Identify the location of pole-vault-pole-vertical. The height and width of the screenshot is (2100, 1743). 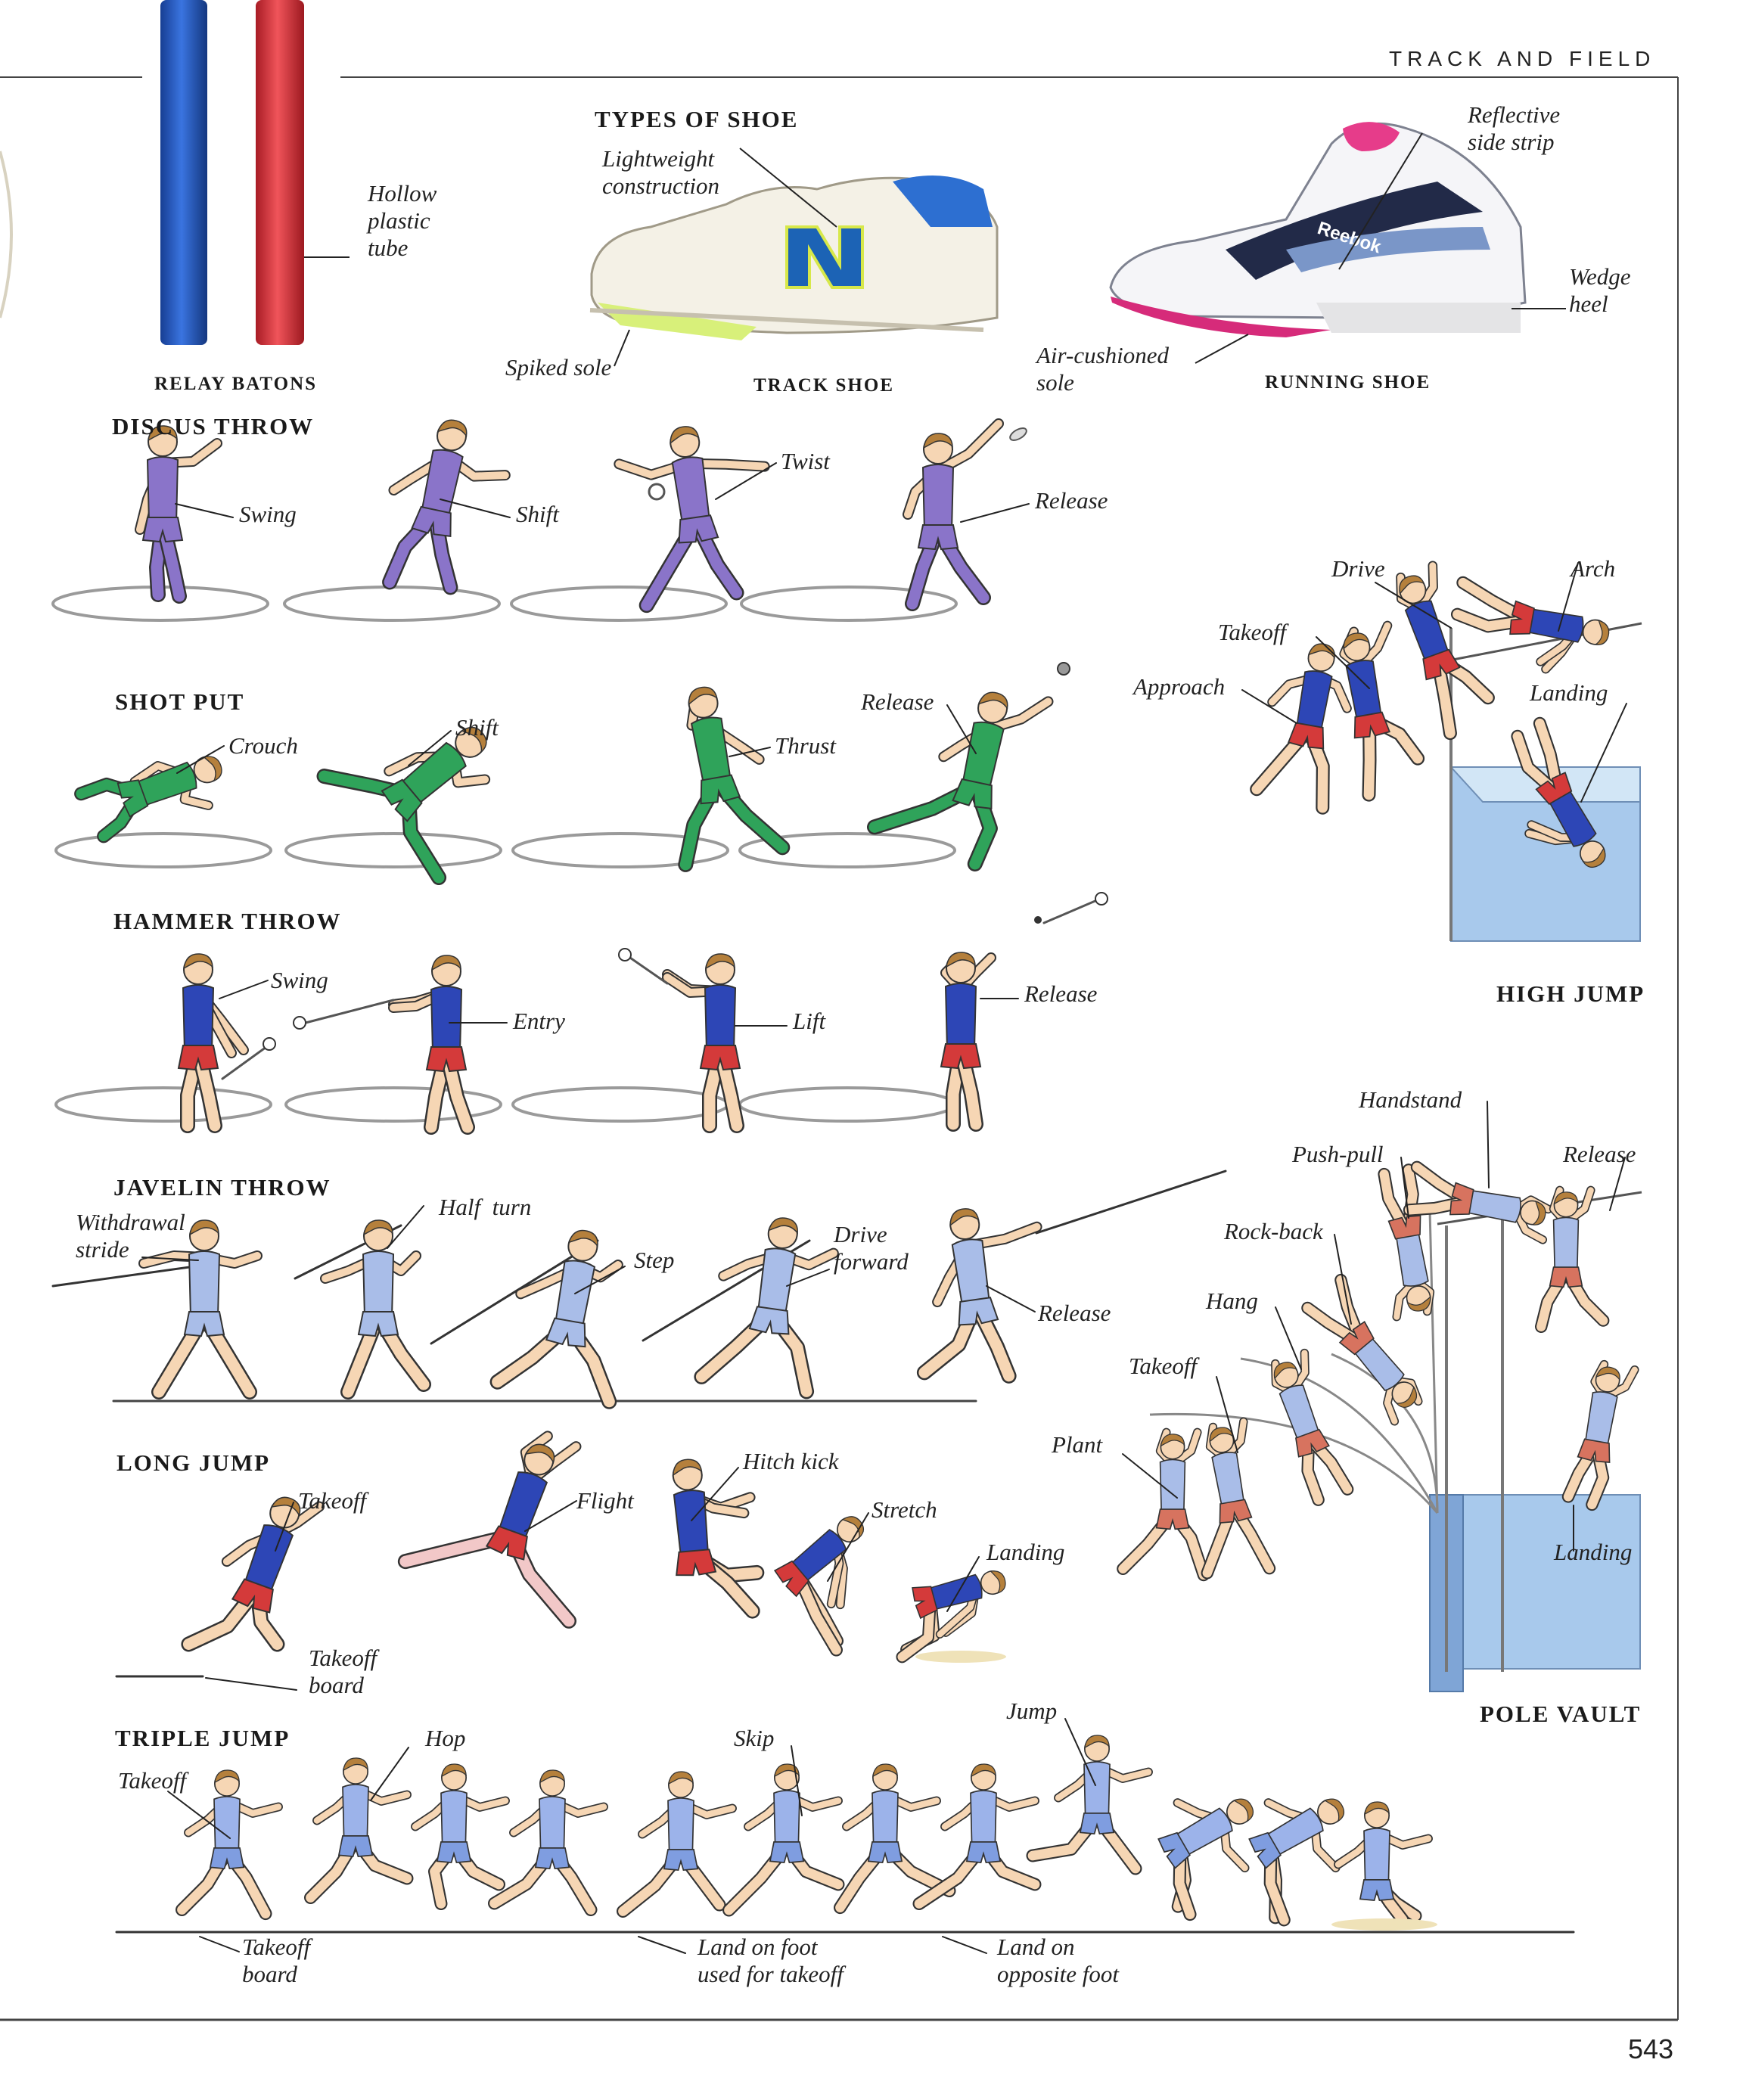
(1433, 1362).